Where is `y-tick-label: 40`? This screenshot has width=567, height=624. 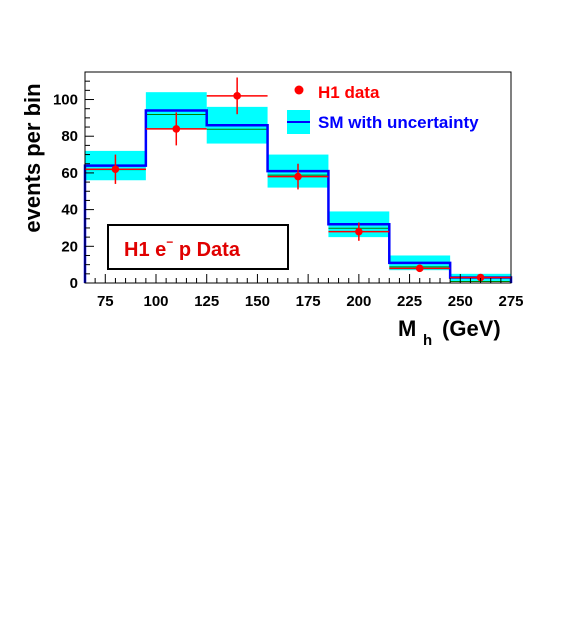
y-tick-label: 40 is located at coordinates (69, 210).